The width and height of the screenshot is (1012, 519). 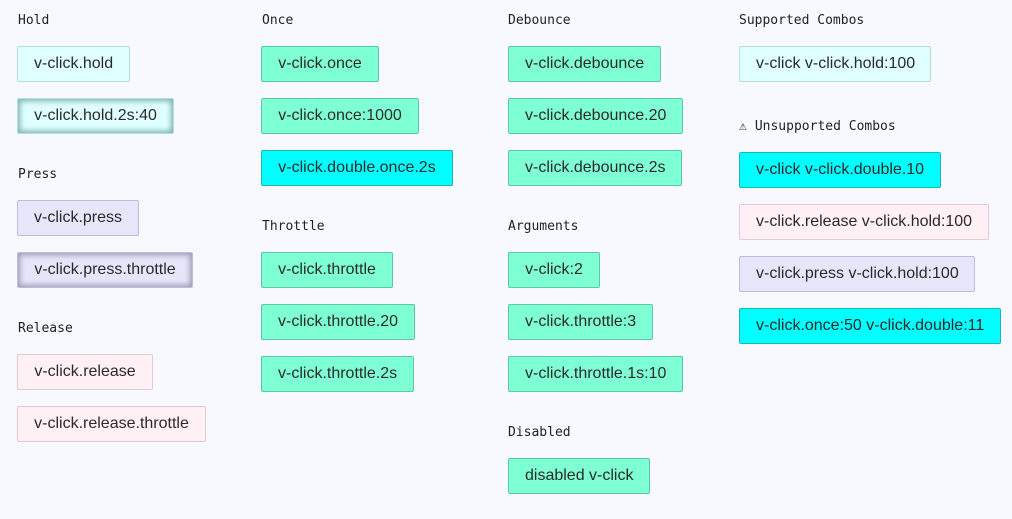 I want to click on section-heading-unsupported: ⚠ Unsupported Combos, so click(x=817, y=127).